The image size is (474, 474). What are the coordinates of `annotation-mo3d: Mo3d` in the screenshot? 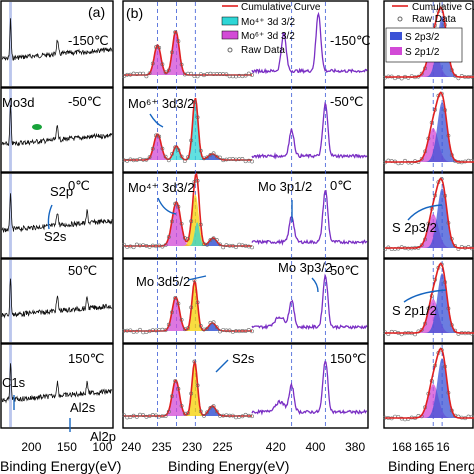 It's located at (18, 102).